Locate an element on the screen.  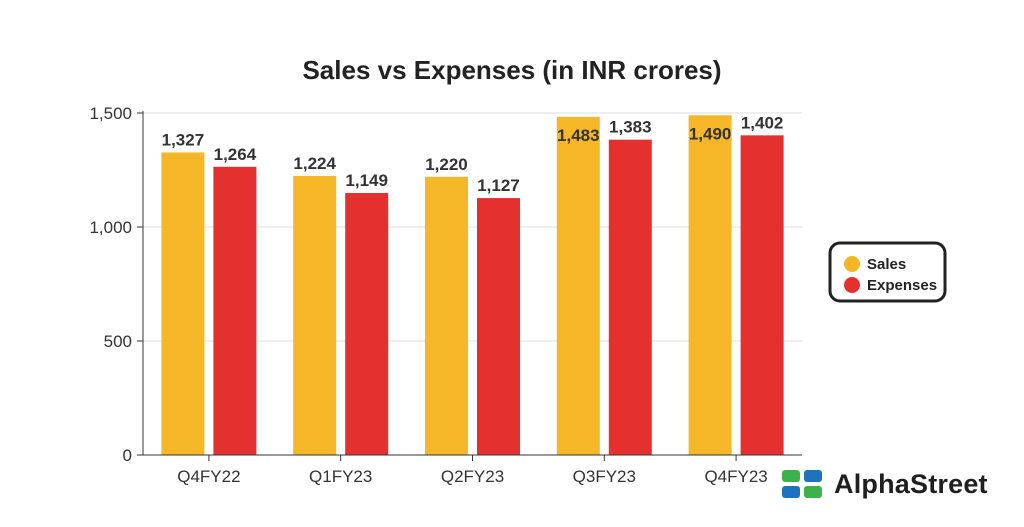
brand: AlphaStreet is located at coordinates (884, 484).